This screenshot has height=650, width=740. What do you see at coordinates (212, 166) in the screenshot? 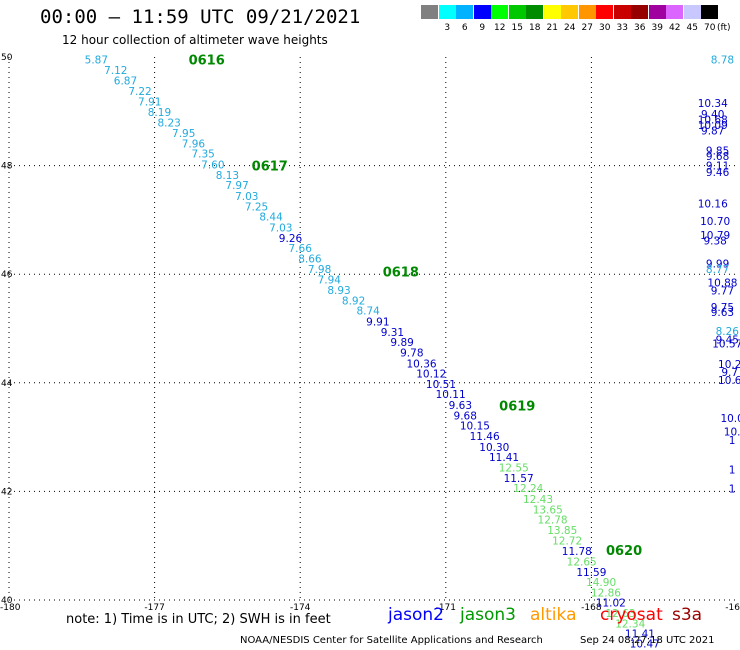
I see `wave-height-point: 7.60` at bounding box center [212, 166].